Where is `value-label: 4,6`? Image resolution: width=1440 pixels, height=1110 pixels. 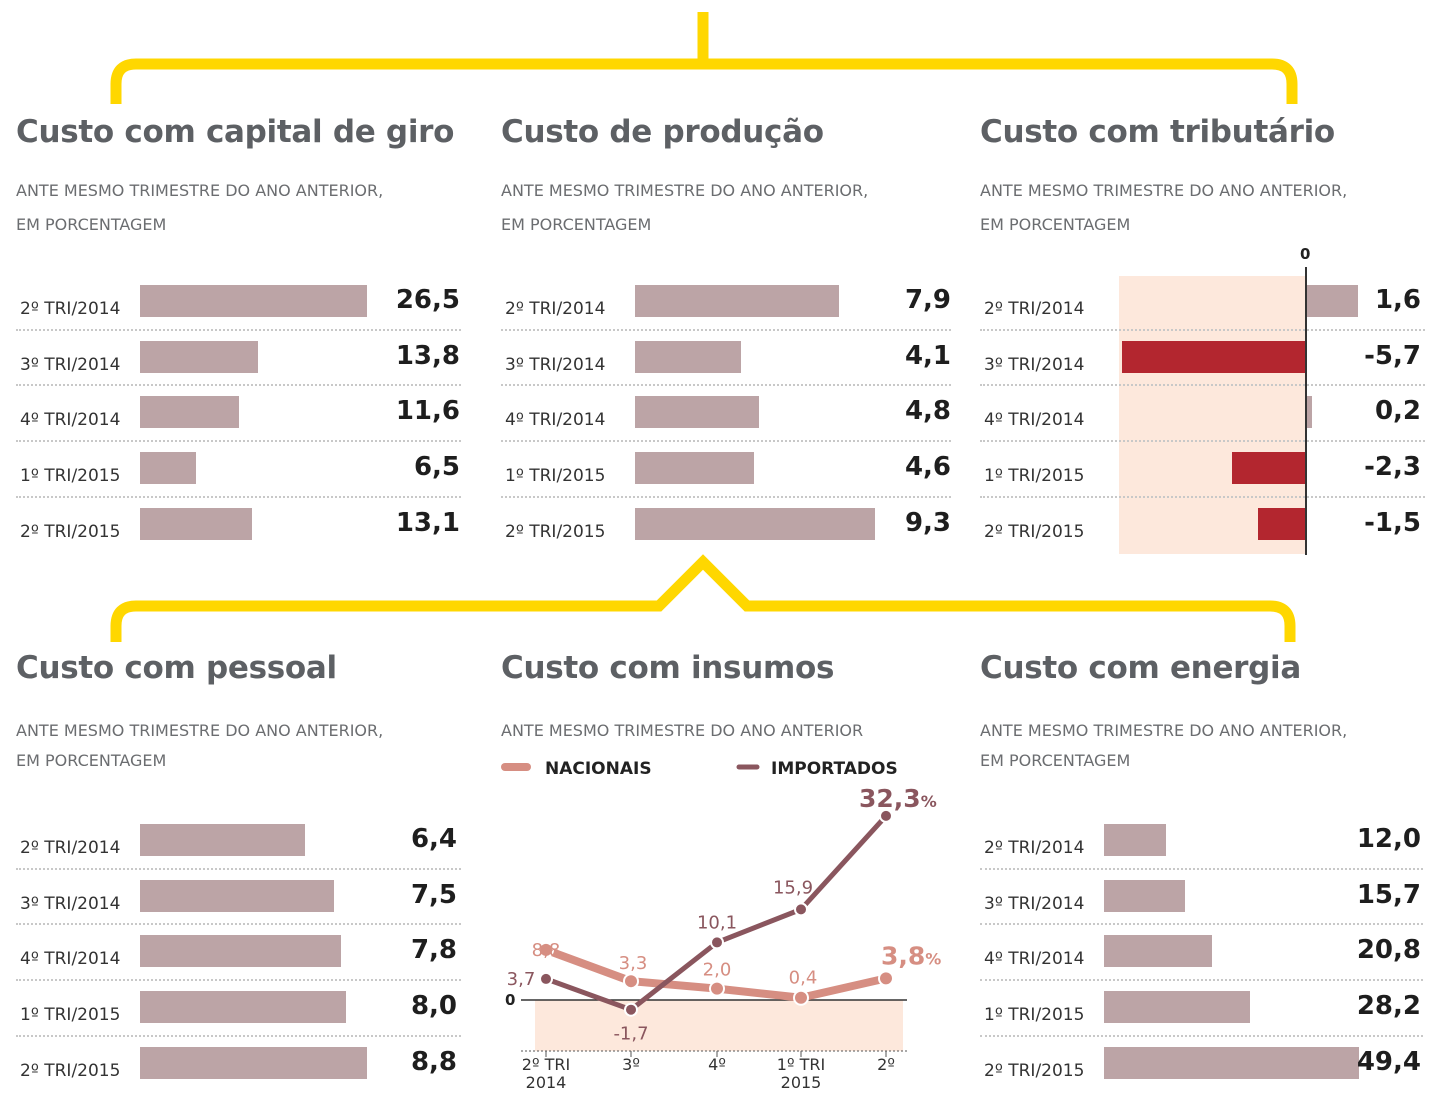
value-label: 4,6 is located at coordinates (927, 467).